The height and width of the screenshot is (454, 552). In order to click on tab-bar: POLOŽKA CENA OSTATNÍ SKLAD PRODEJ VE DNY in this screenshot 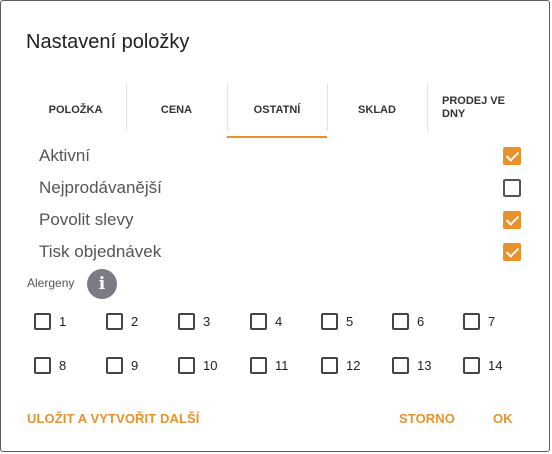, I will do `click(276, 110)`.